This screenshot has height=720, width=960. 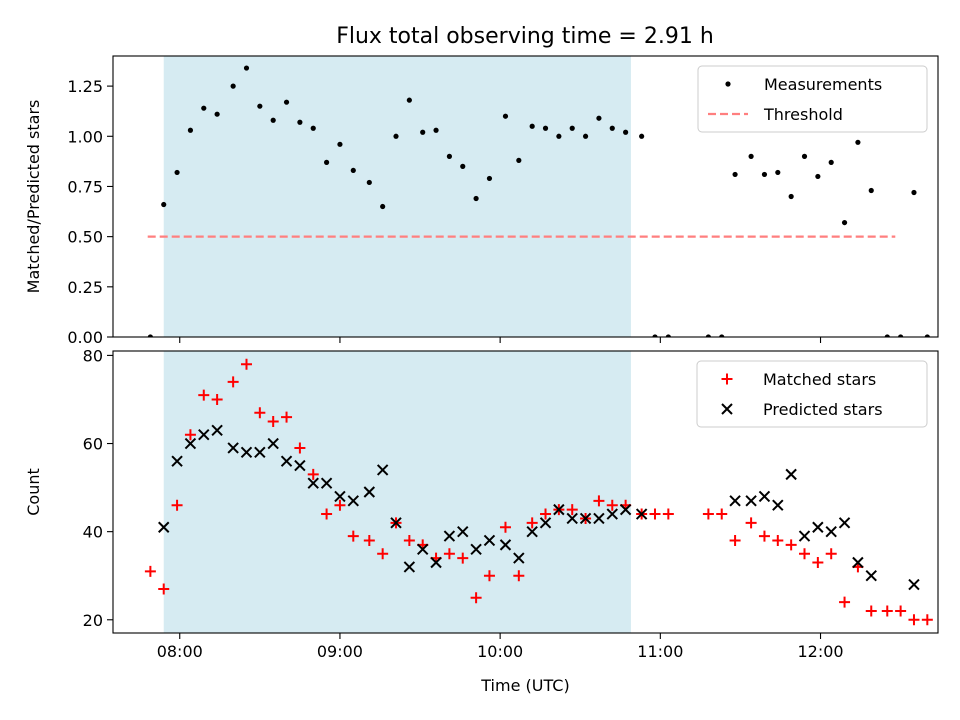 What do you see at coordinates (819, 379) in the screenshot?
I see `legend-label: Matched stars` at bounding box center [819, 379].